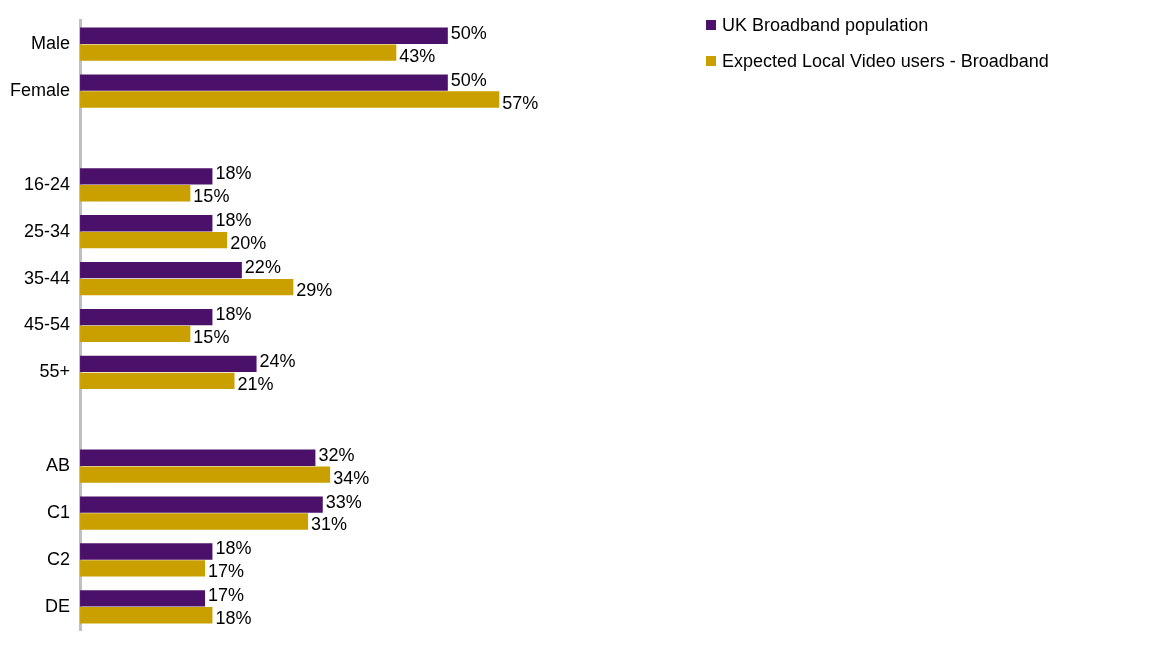  Describe the element at coordinates (58, 605) in the screenshot. I see `y-tick-label: DE` at that location.